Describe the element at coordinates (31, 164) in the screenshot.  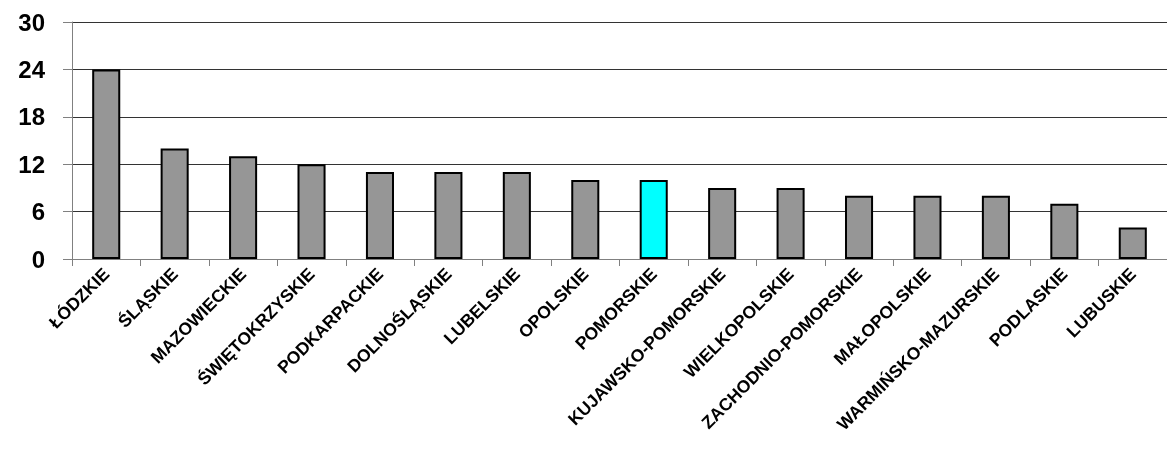
I see `y-tick-label: 12` at that location.